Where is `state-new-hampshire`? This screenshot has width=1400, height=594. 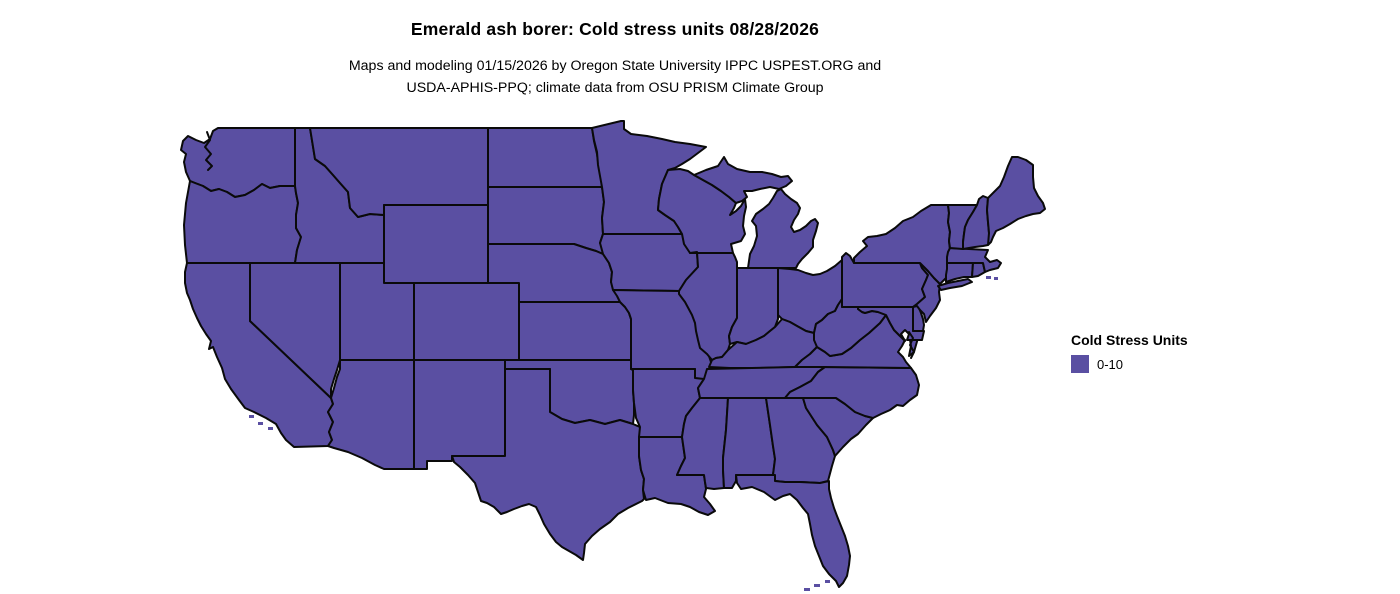 state-new-hampshire is located at coordinates (976, 222).